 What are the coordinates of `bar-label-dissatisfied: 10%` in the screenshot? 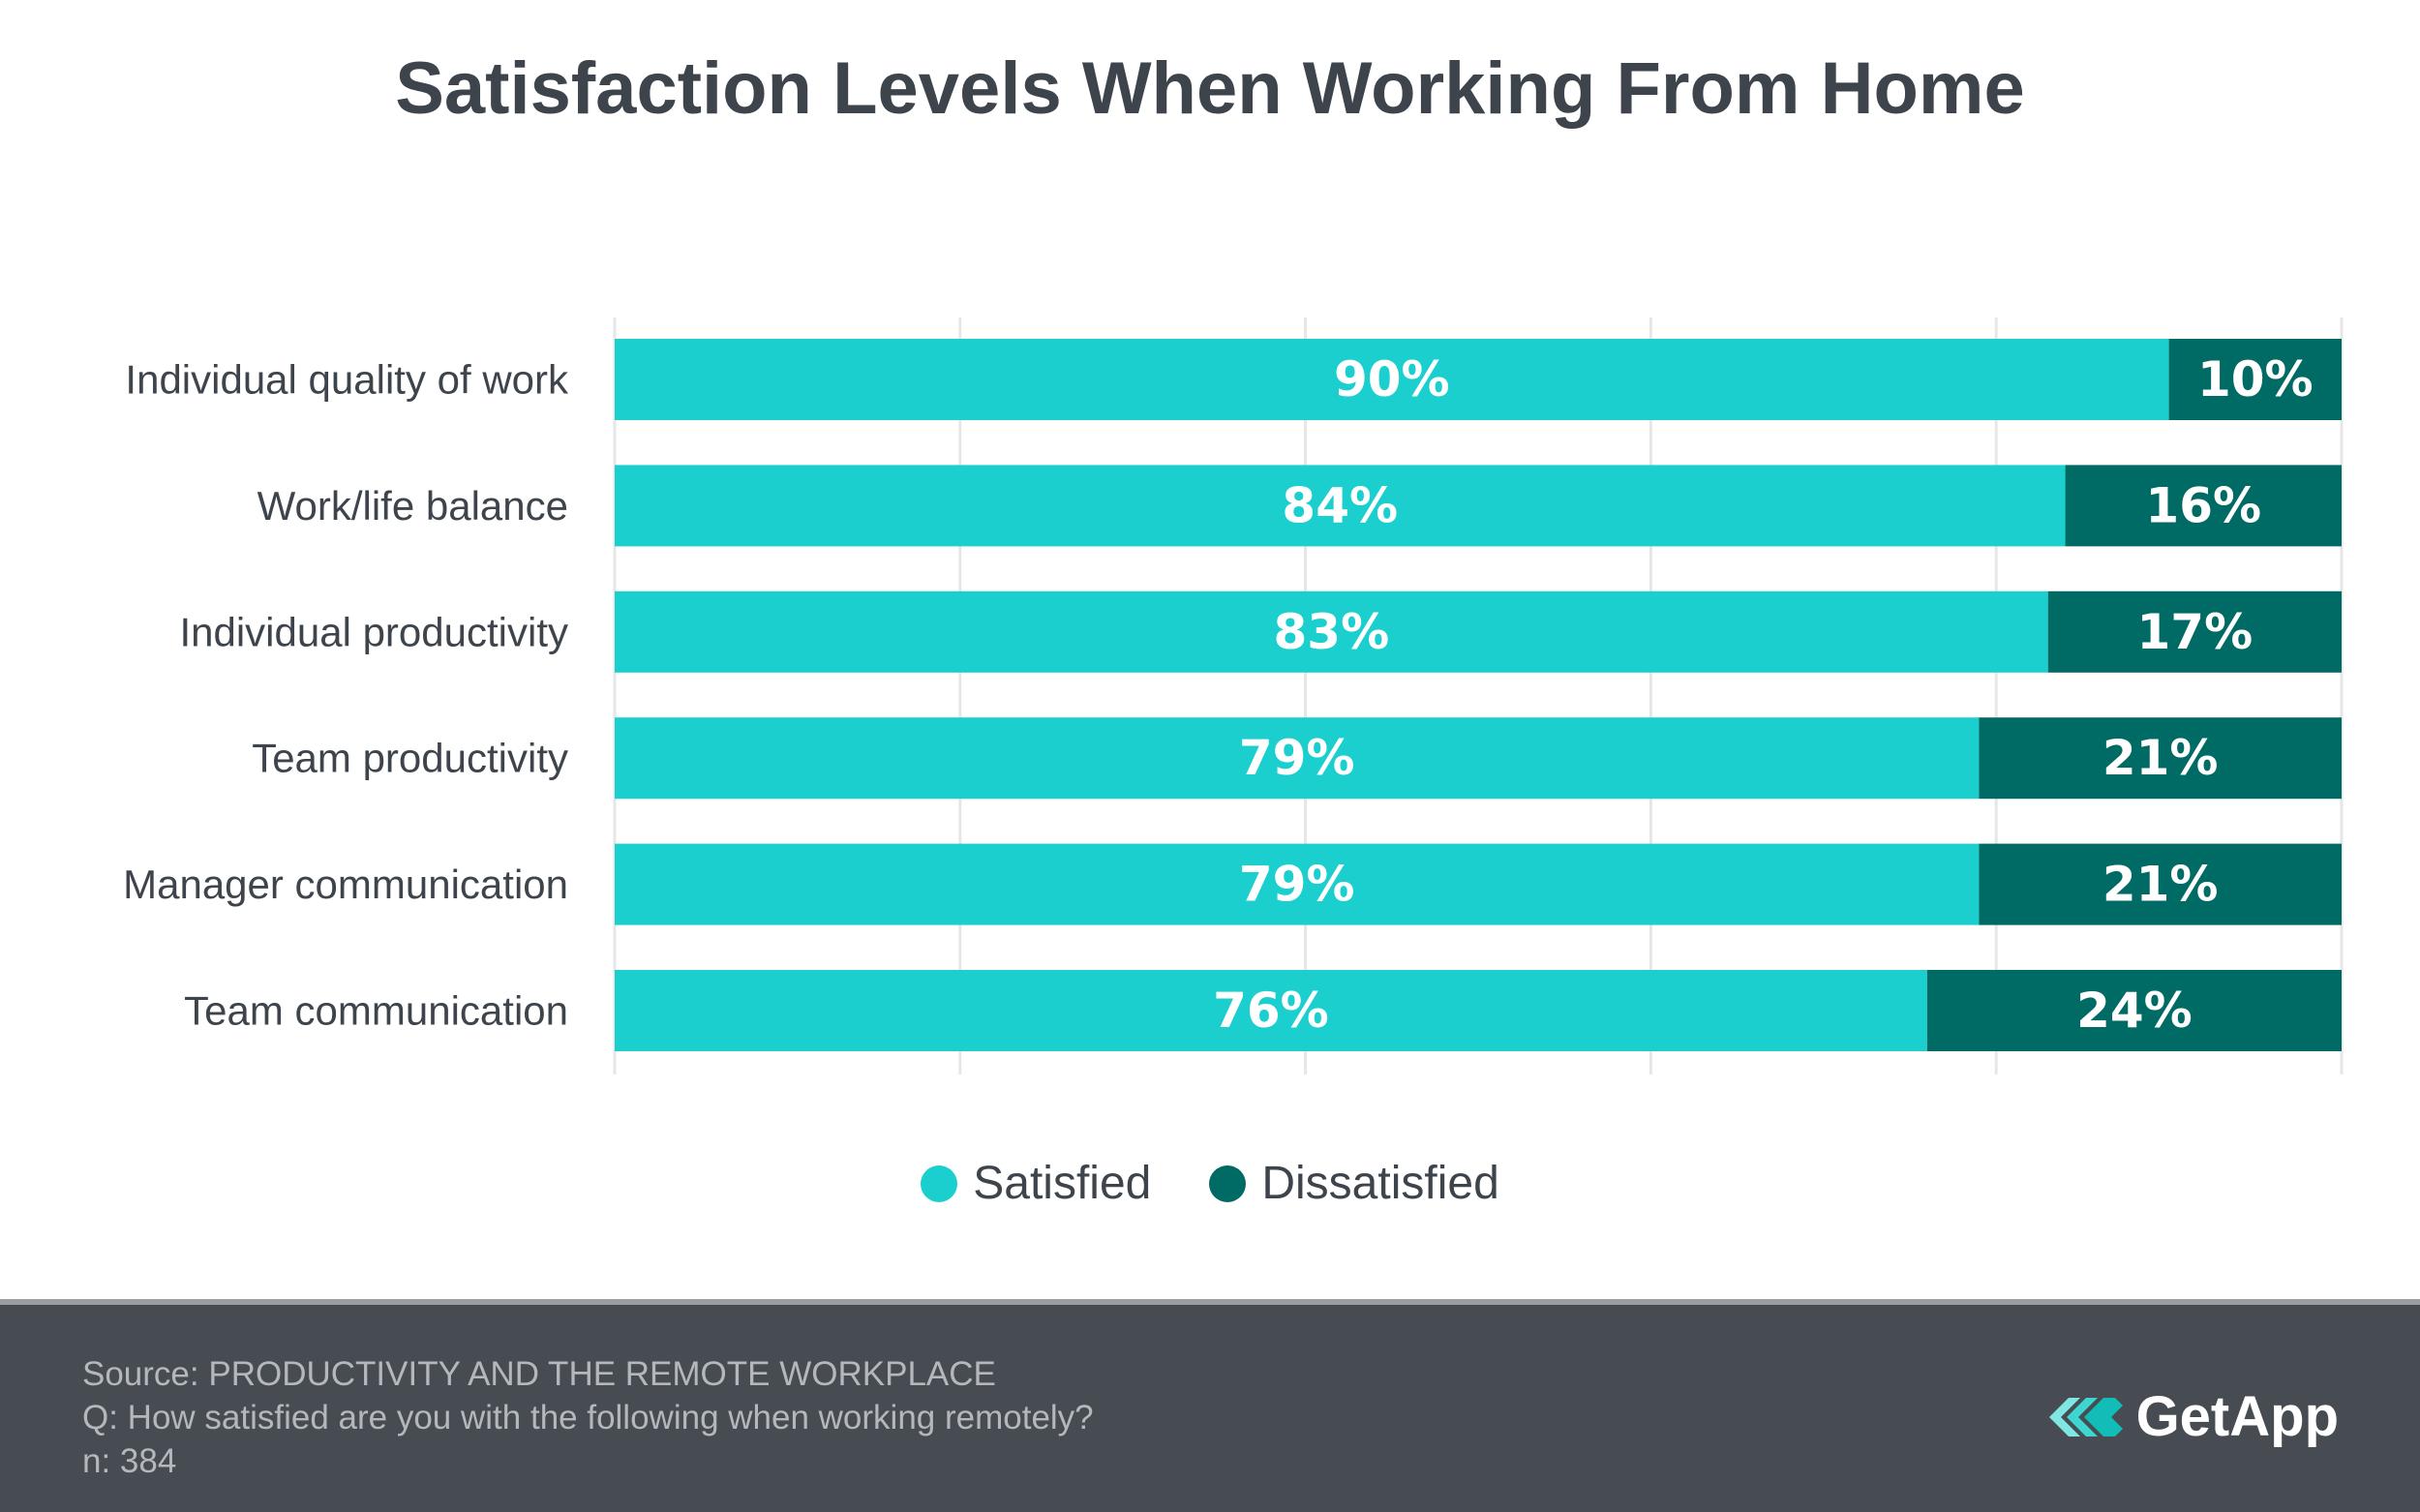 It's located at (2255, 379).